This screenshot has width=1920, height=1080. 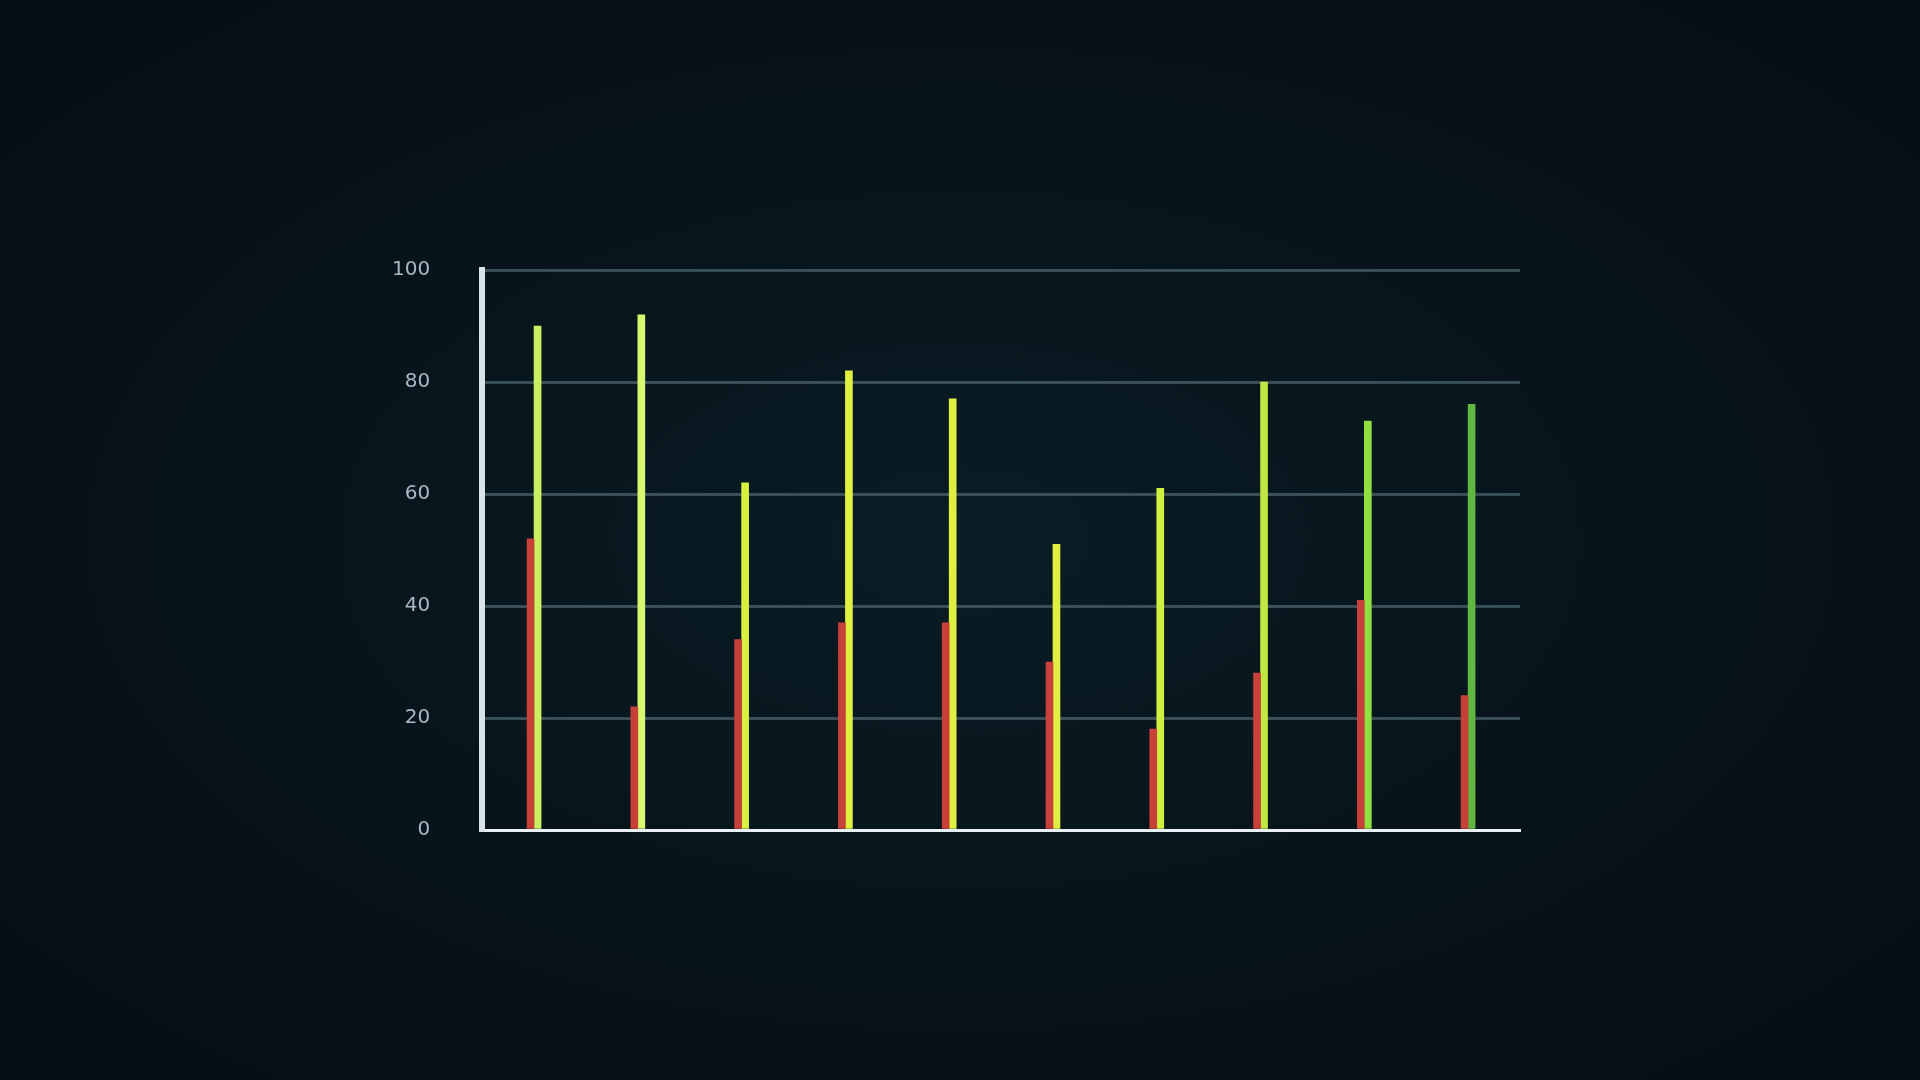 I want to click on y-tick-label: 60, so click(x=417, y=492).